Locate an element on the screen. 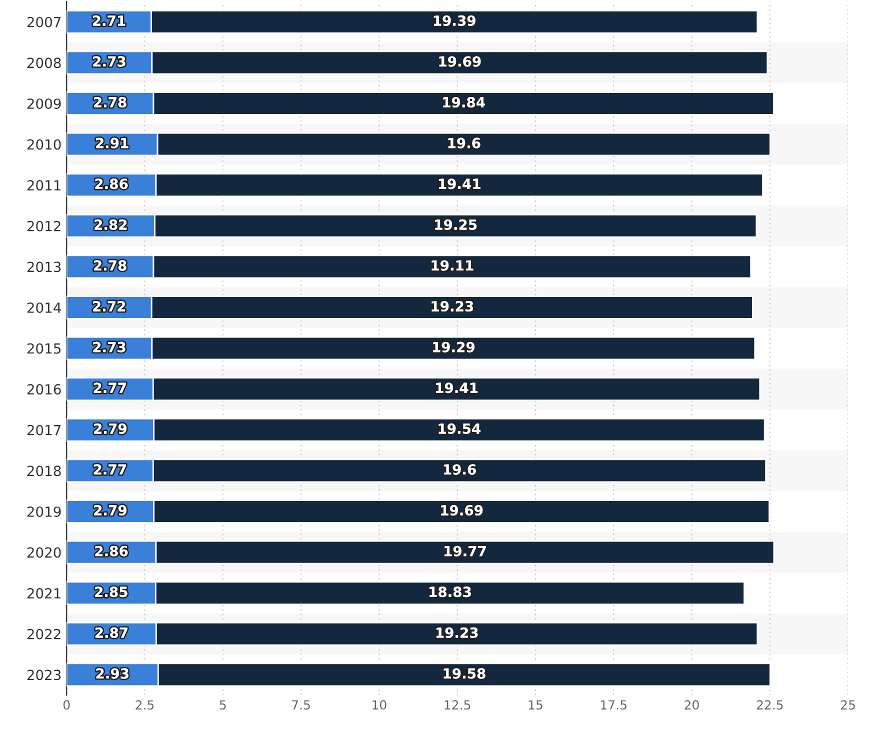 This screenshot has height=734, width=888. x-tick-label: 20 is located at coordinates (691, 705).